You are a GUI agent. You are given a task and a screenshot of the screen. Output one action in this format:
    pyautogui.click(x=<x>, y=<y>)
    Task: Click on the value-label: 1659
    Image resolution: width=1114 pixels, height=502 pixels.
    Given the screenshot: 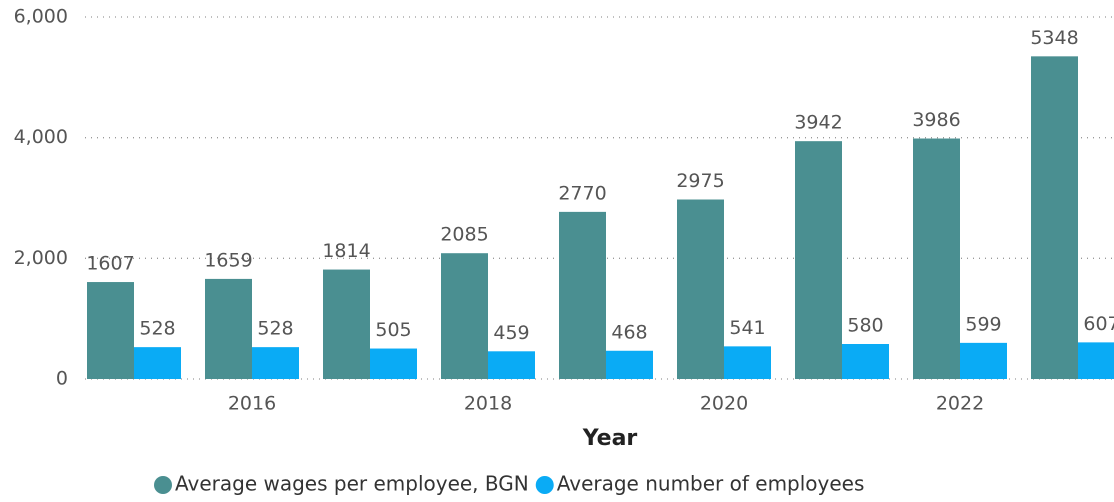 What is the action you would take?
    pyautogui.click(x=228, y=260)
    